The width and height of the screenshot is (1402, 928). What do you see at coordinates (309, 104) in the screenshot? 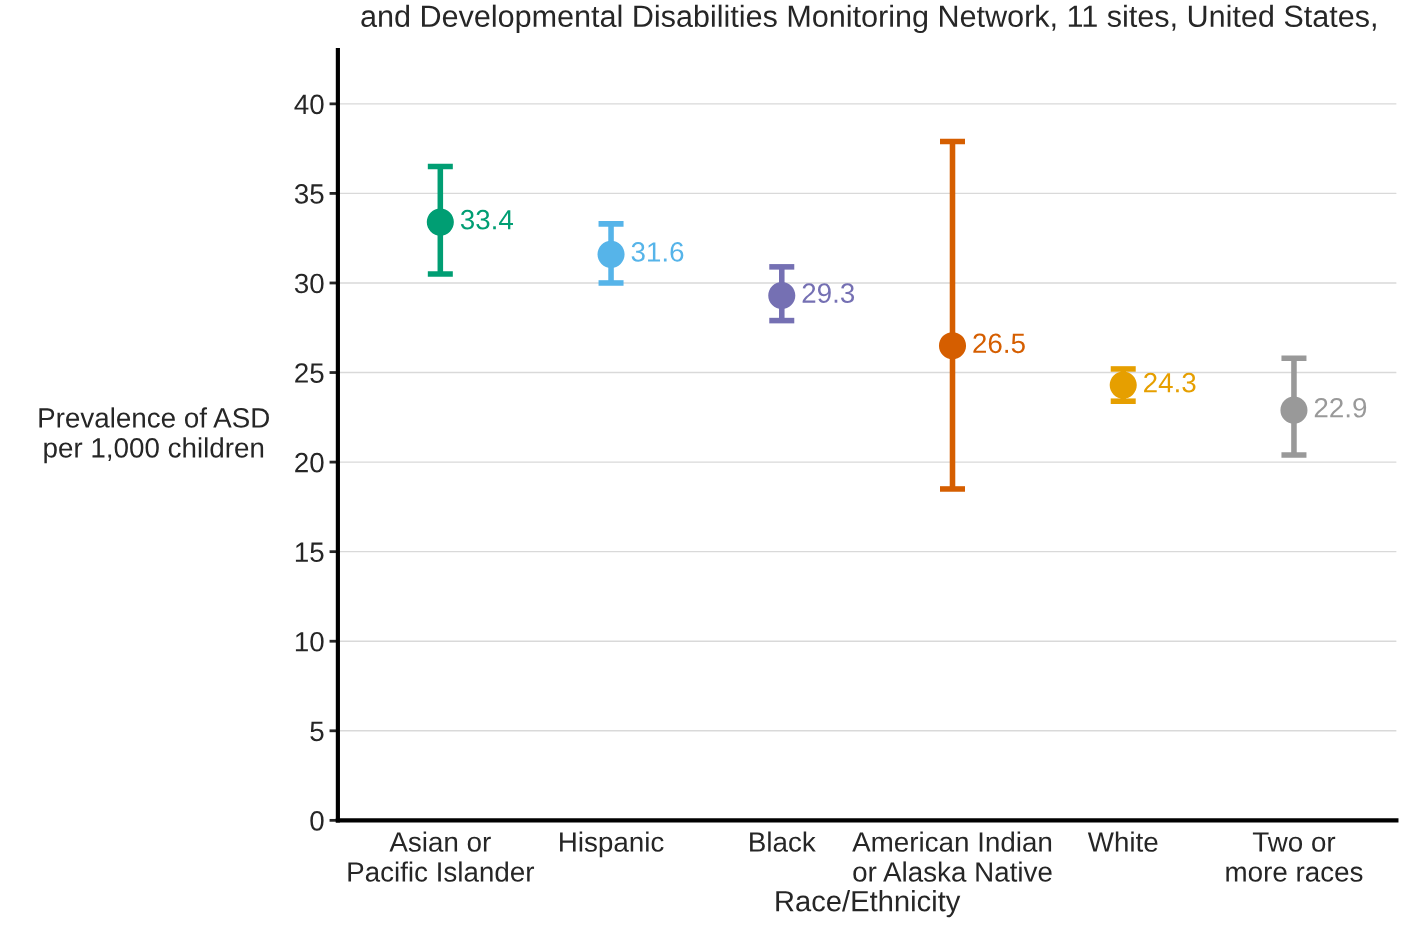
I see `y-tick-label: 40` at bounding box center [309, 104].